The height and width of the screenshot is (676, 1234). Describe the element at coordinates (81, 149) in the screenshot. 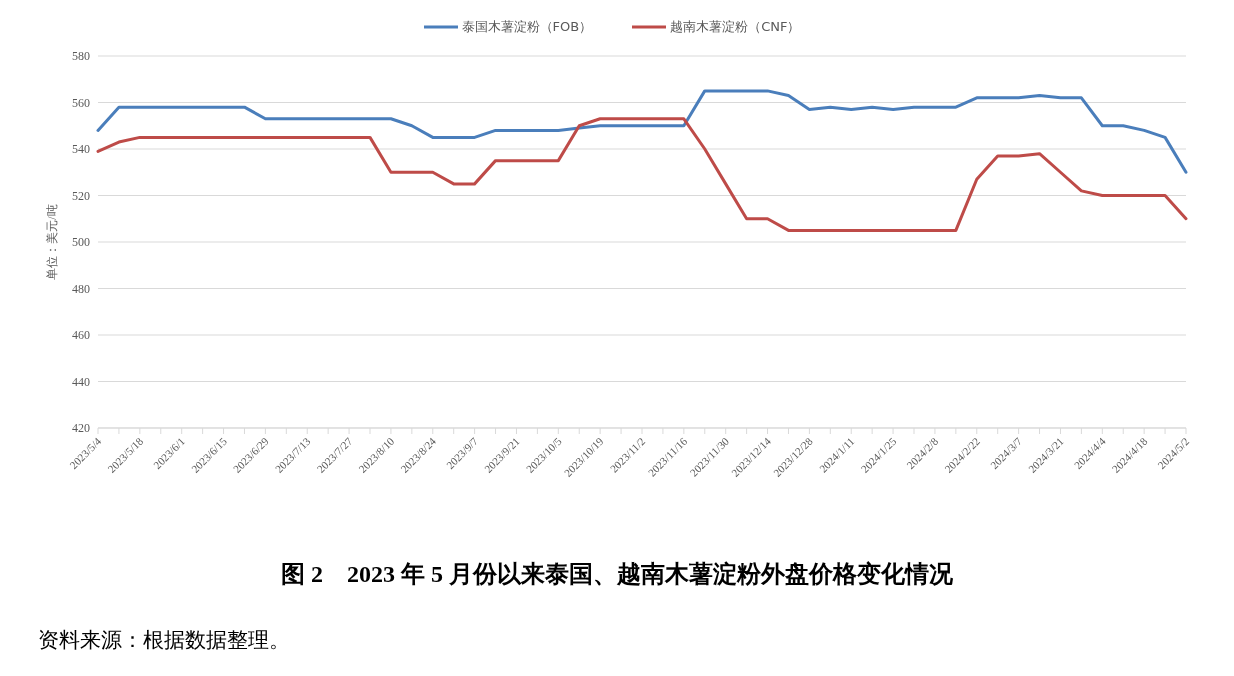

I see `y-tick-label: 540` at that location.